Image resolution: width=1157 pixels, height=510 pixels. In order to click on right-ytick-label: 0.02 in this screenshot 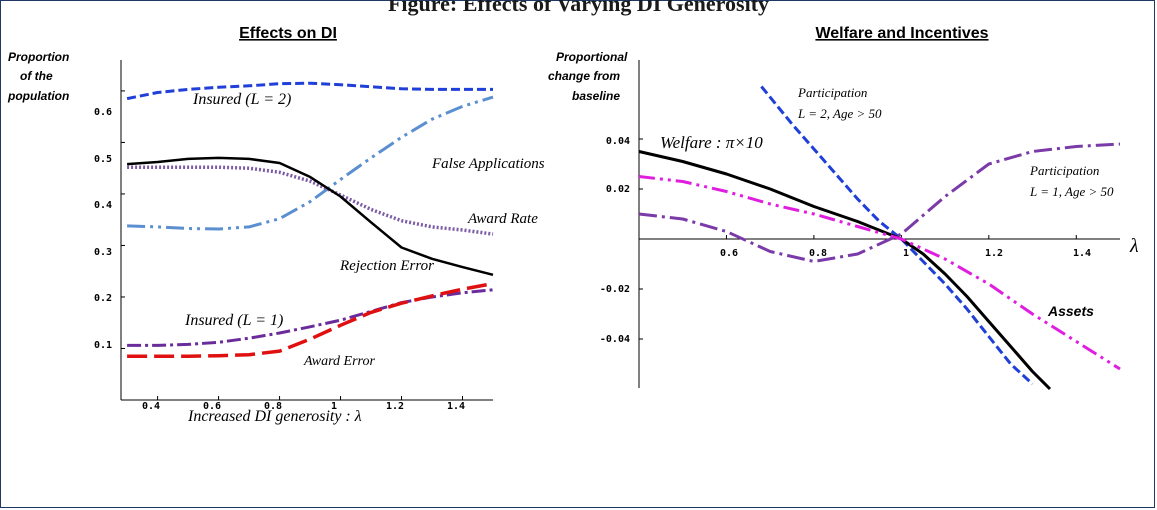, I will do `click(618, 189)`.